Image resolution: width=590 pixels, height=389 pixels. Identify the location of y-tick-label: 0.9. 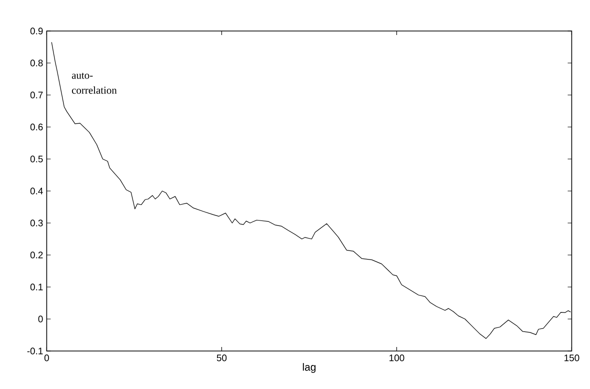
(36, 31).